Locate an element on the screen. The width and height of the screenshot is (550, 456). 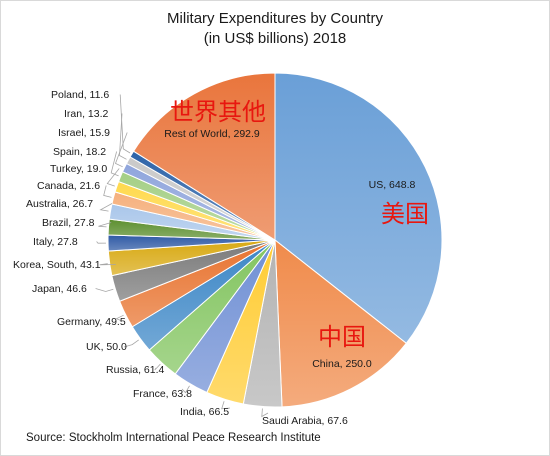
leader-line-india is located at coordinates (226, 405).